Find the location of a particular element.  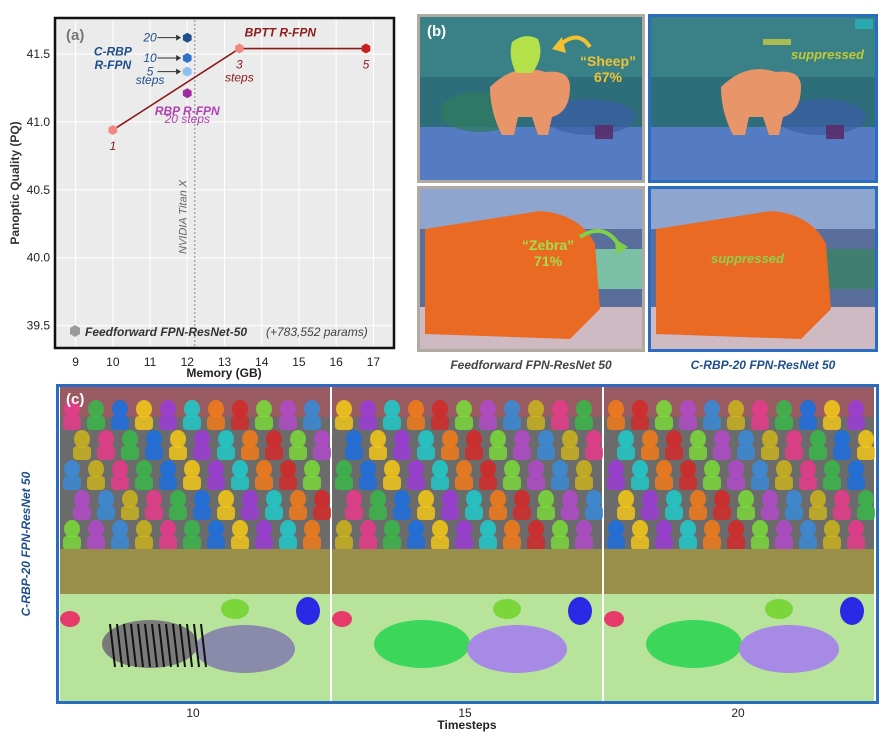

crbp-point-label: 20 is located at coordinates (149, 38).